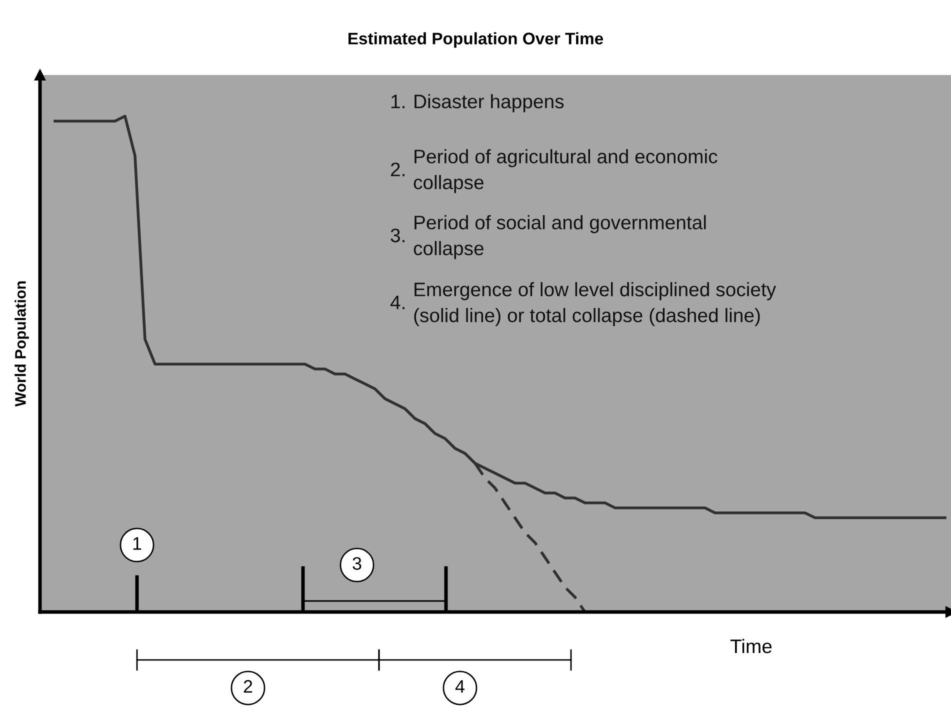  What do you see at coordinates (751, 646) in the screenshot?
I see `x-axis-title: Time` at bounding box center [751, 646].